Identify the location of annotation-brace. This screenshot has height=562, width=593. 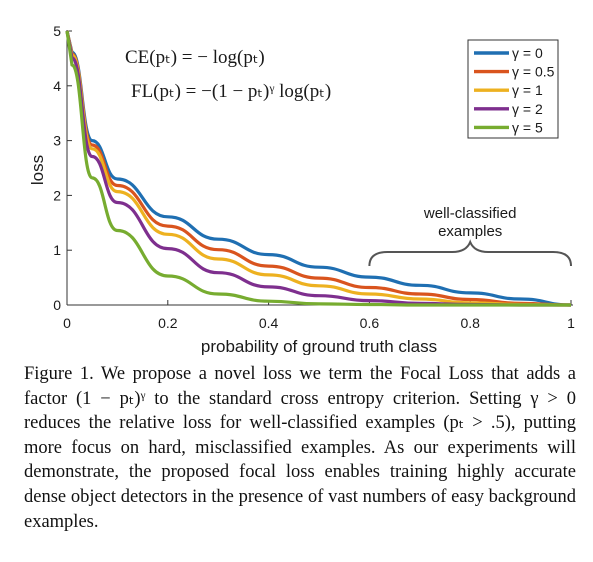
(470, 253).